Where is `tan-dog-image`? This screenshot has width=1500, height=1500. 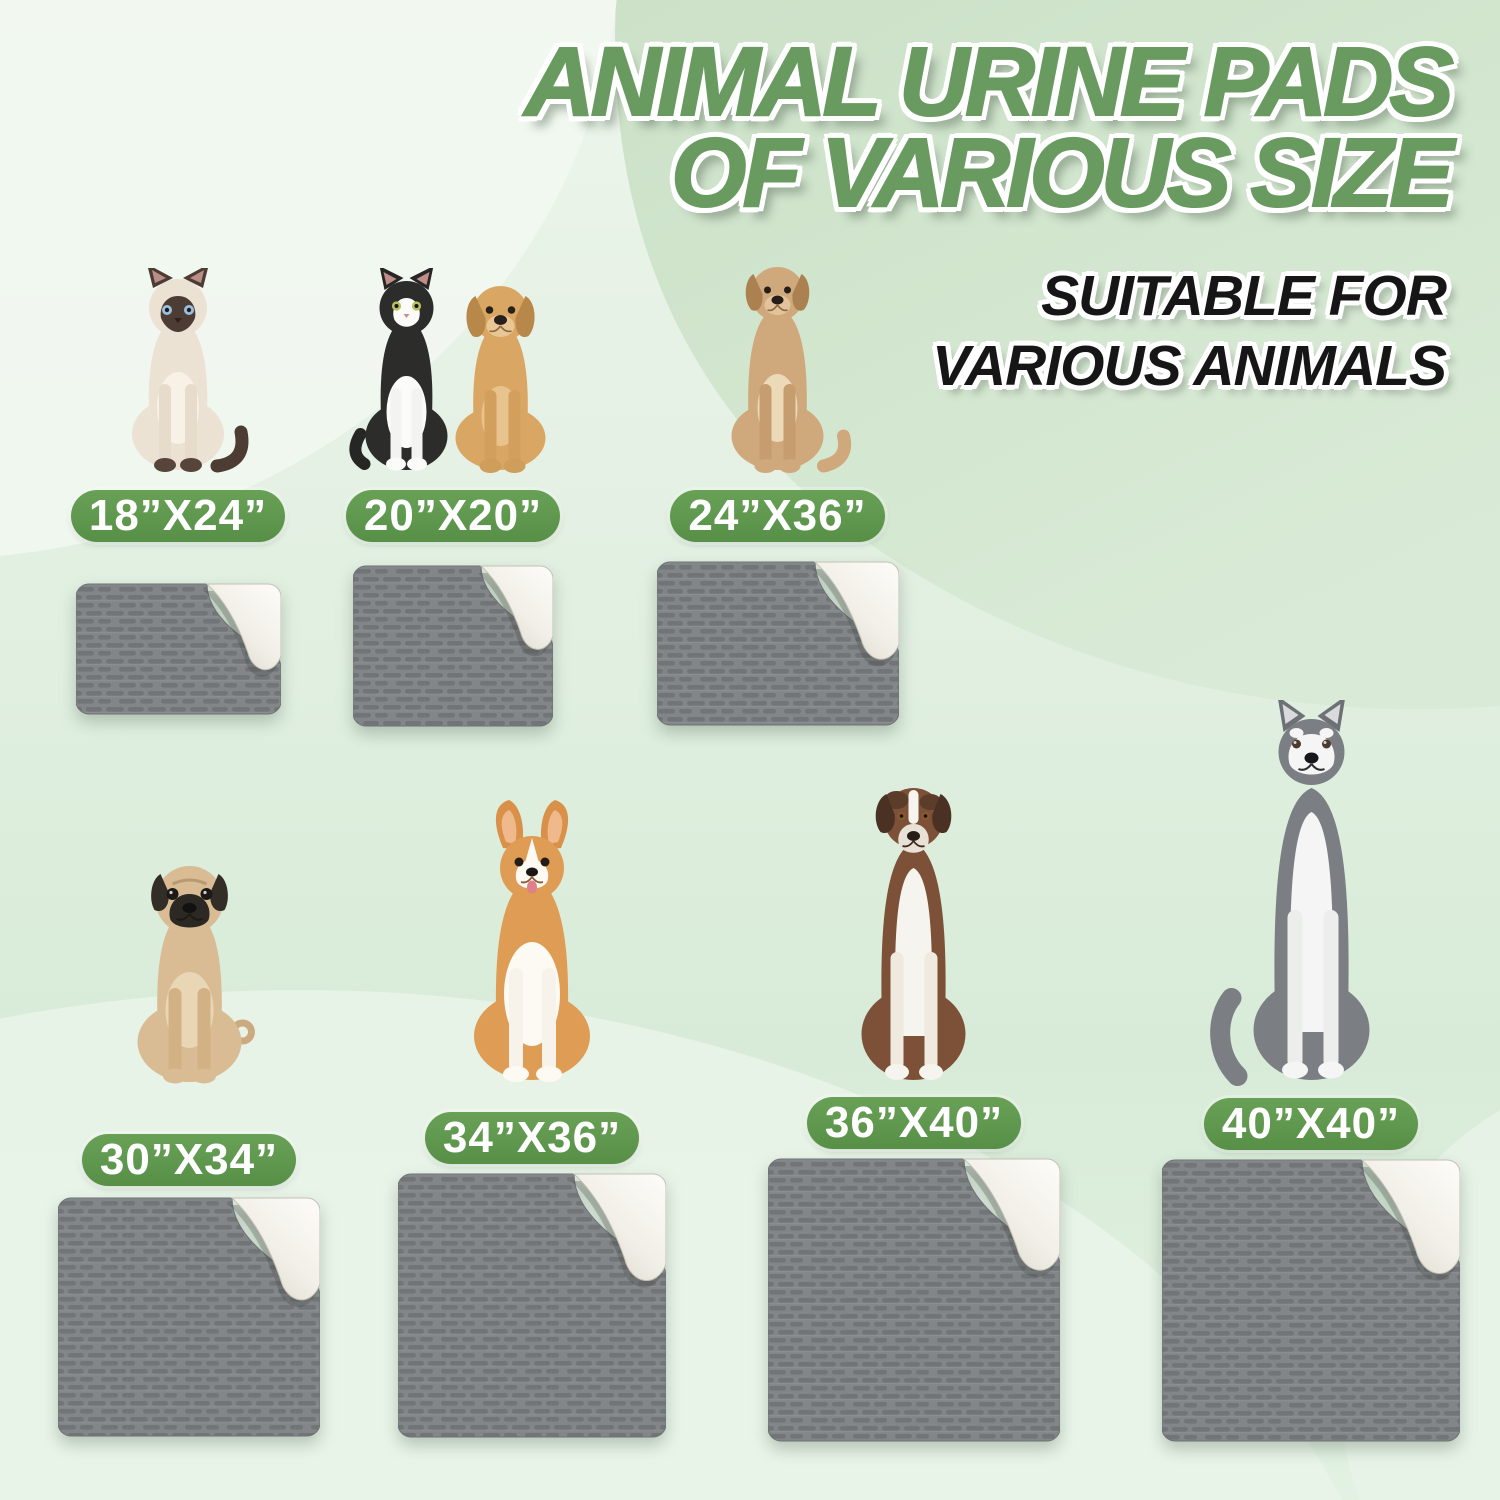
tan-dog-image is located at coordinates (777, 367).